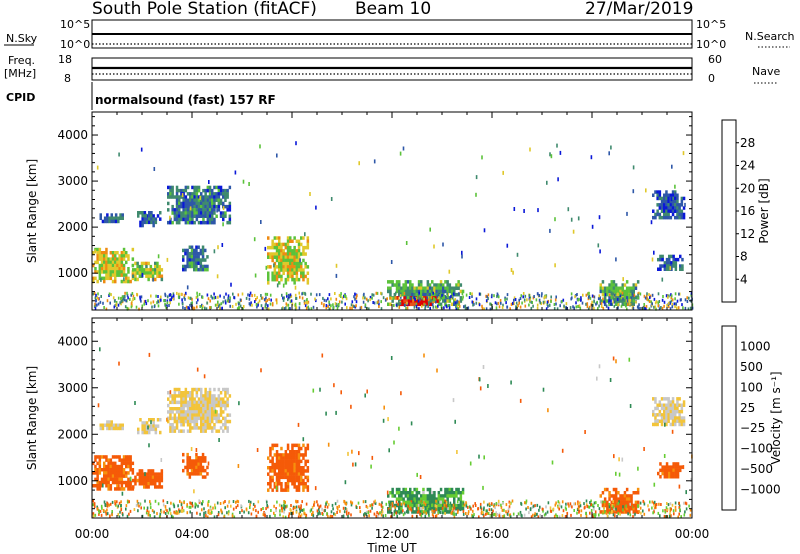  What do you see at coordinates (747, 234) in the screenshot?
I see `colorbar-tick-label: 12` at bounding box center [747, 234].